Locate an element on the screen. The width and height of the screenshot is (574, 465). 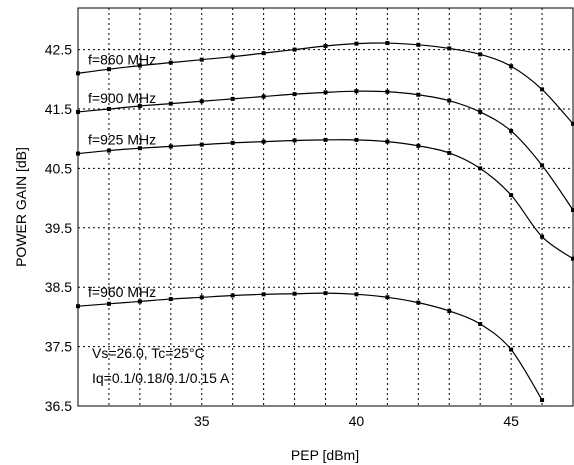
x-tick-label: 35 is located at coordinates (202, 421).